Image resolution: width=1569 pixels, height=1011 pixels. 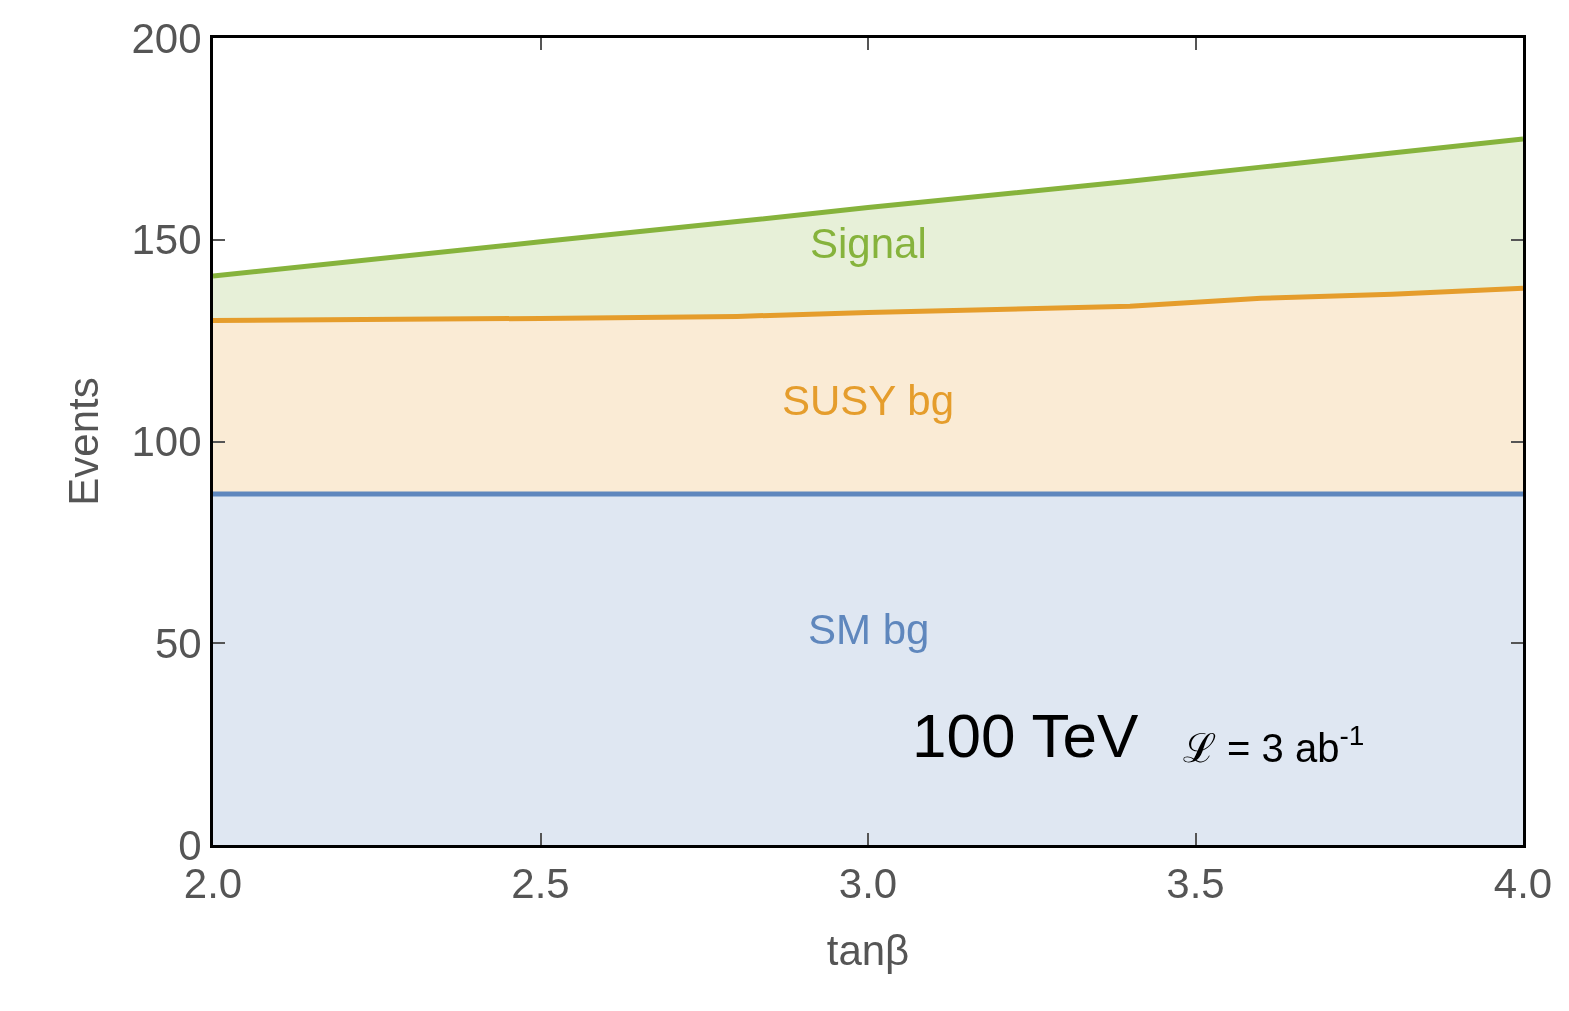 What do you see at coordinates (1026, 735) in the screenshot?
I see `annotation: 100 TeV` at bounding box center [1026, 735].